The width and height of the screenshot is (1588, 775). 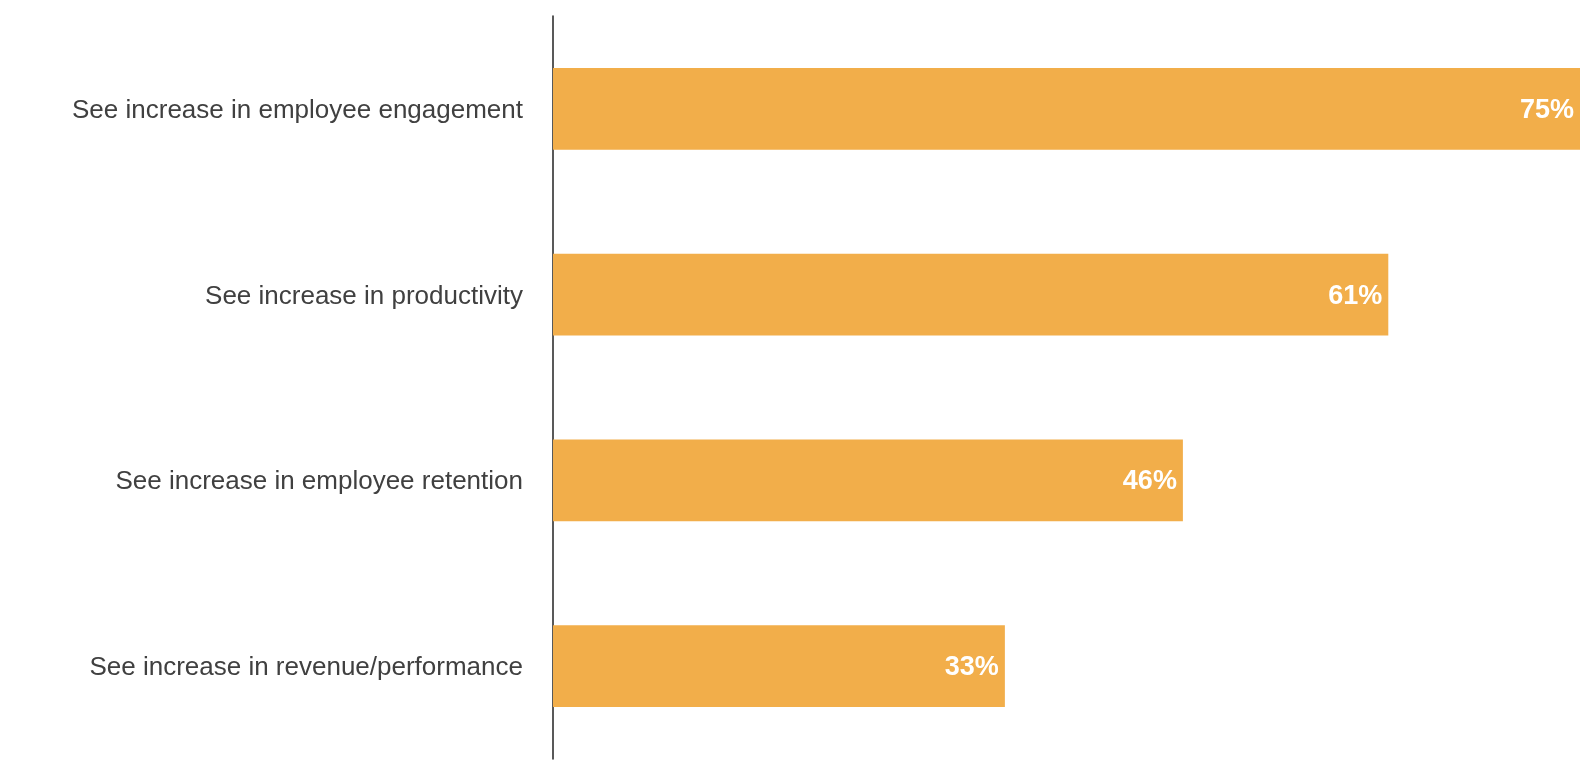 What do you see at coordinates (1546, 108) in the screenshot?
I see `data-label: 75%` at bounding box center [1546, 108].